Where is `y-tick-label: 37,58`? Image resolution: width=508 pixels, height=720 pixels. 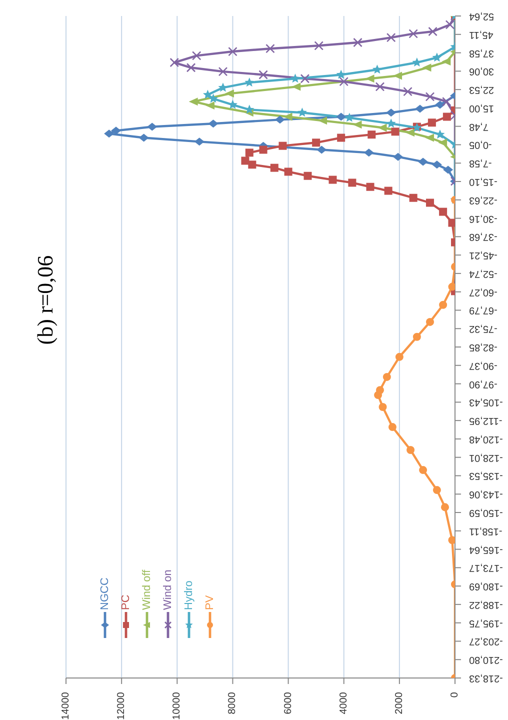 y-tick-label: 37,58 is located at coordinates (481, 52).